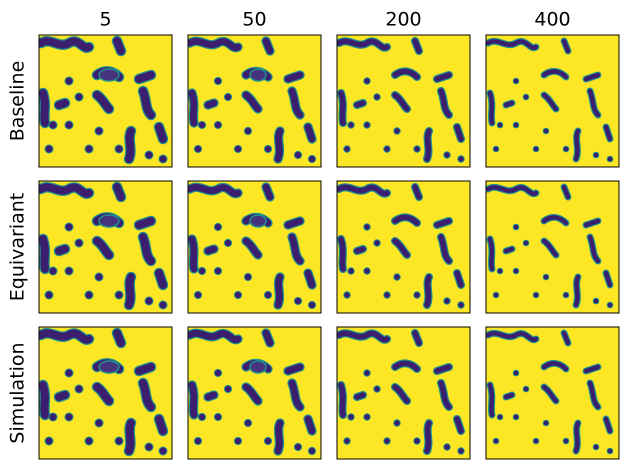 The width and height of the screenshot is (627, 470). Describe the element at coordinates (254, 20) in the screenshot. I see `column-title: 50` at that location.